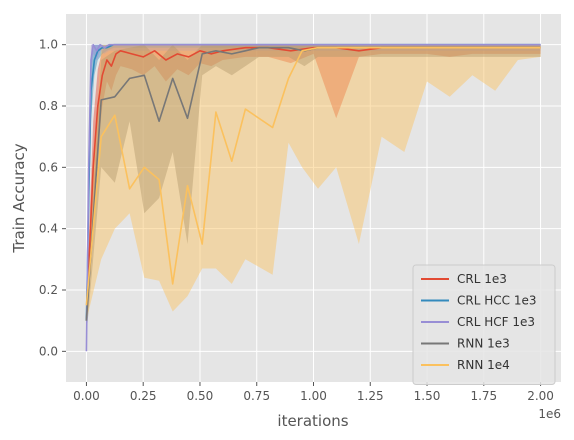 Image resolution: width=574 pixels, height=440 pixels. What do you see at coordinates (482, 279) in the screenshot?
I see `legend-label-crl-1e3: CRL 1e3` at bounding box center [482, 279].